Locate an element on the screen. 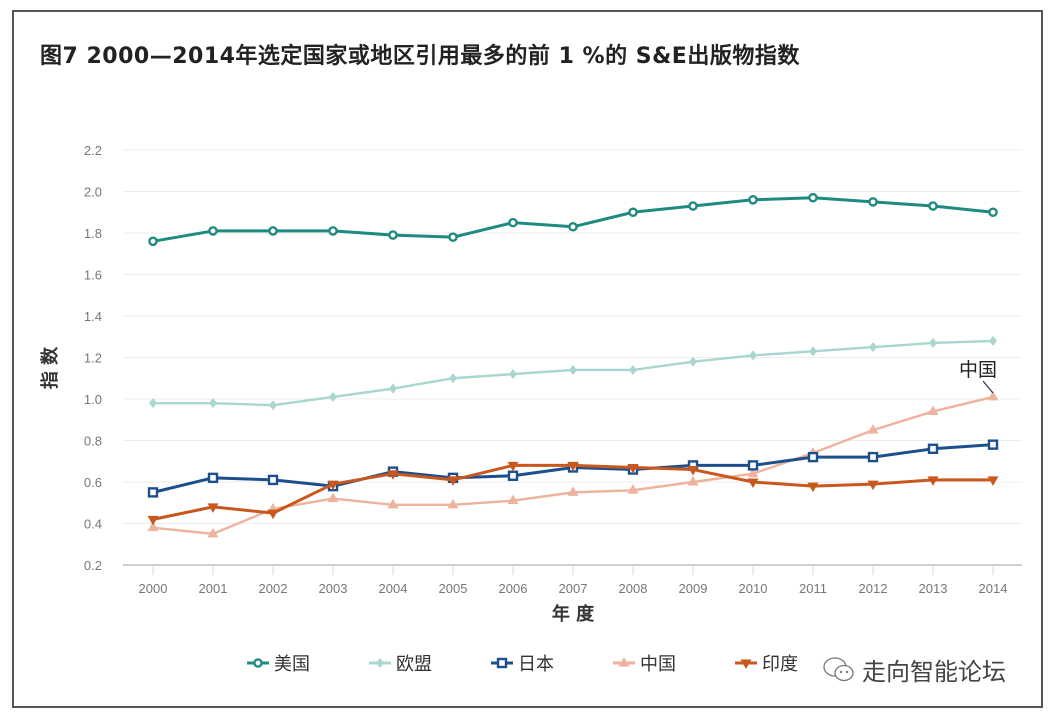 The width and height of the screenshot is (1059, 719). x-tick-label: 2001 is located at coordinates (213, 588).